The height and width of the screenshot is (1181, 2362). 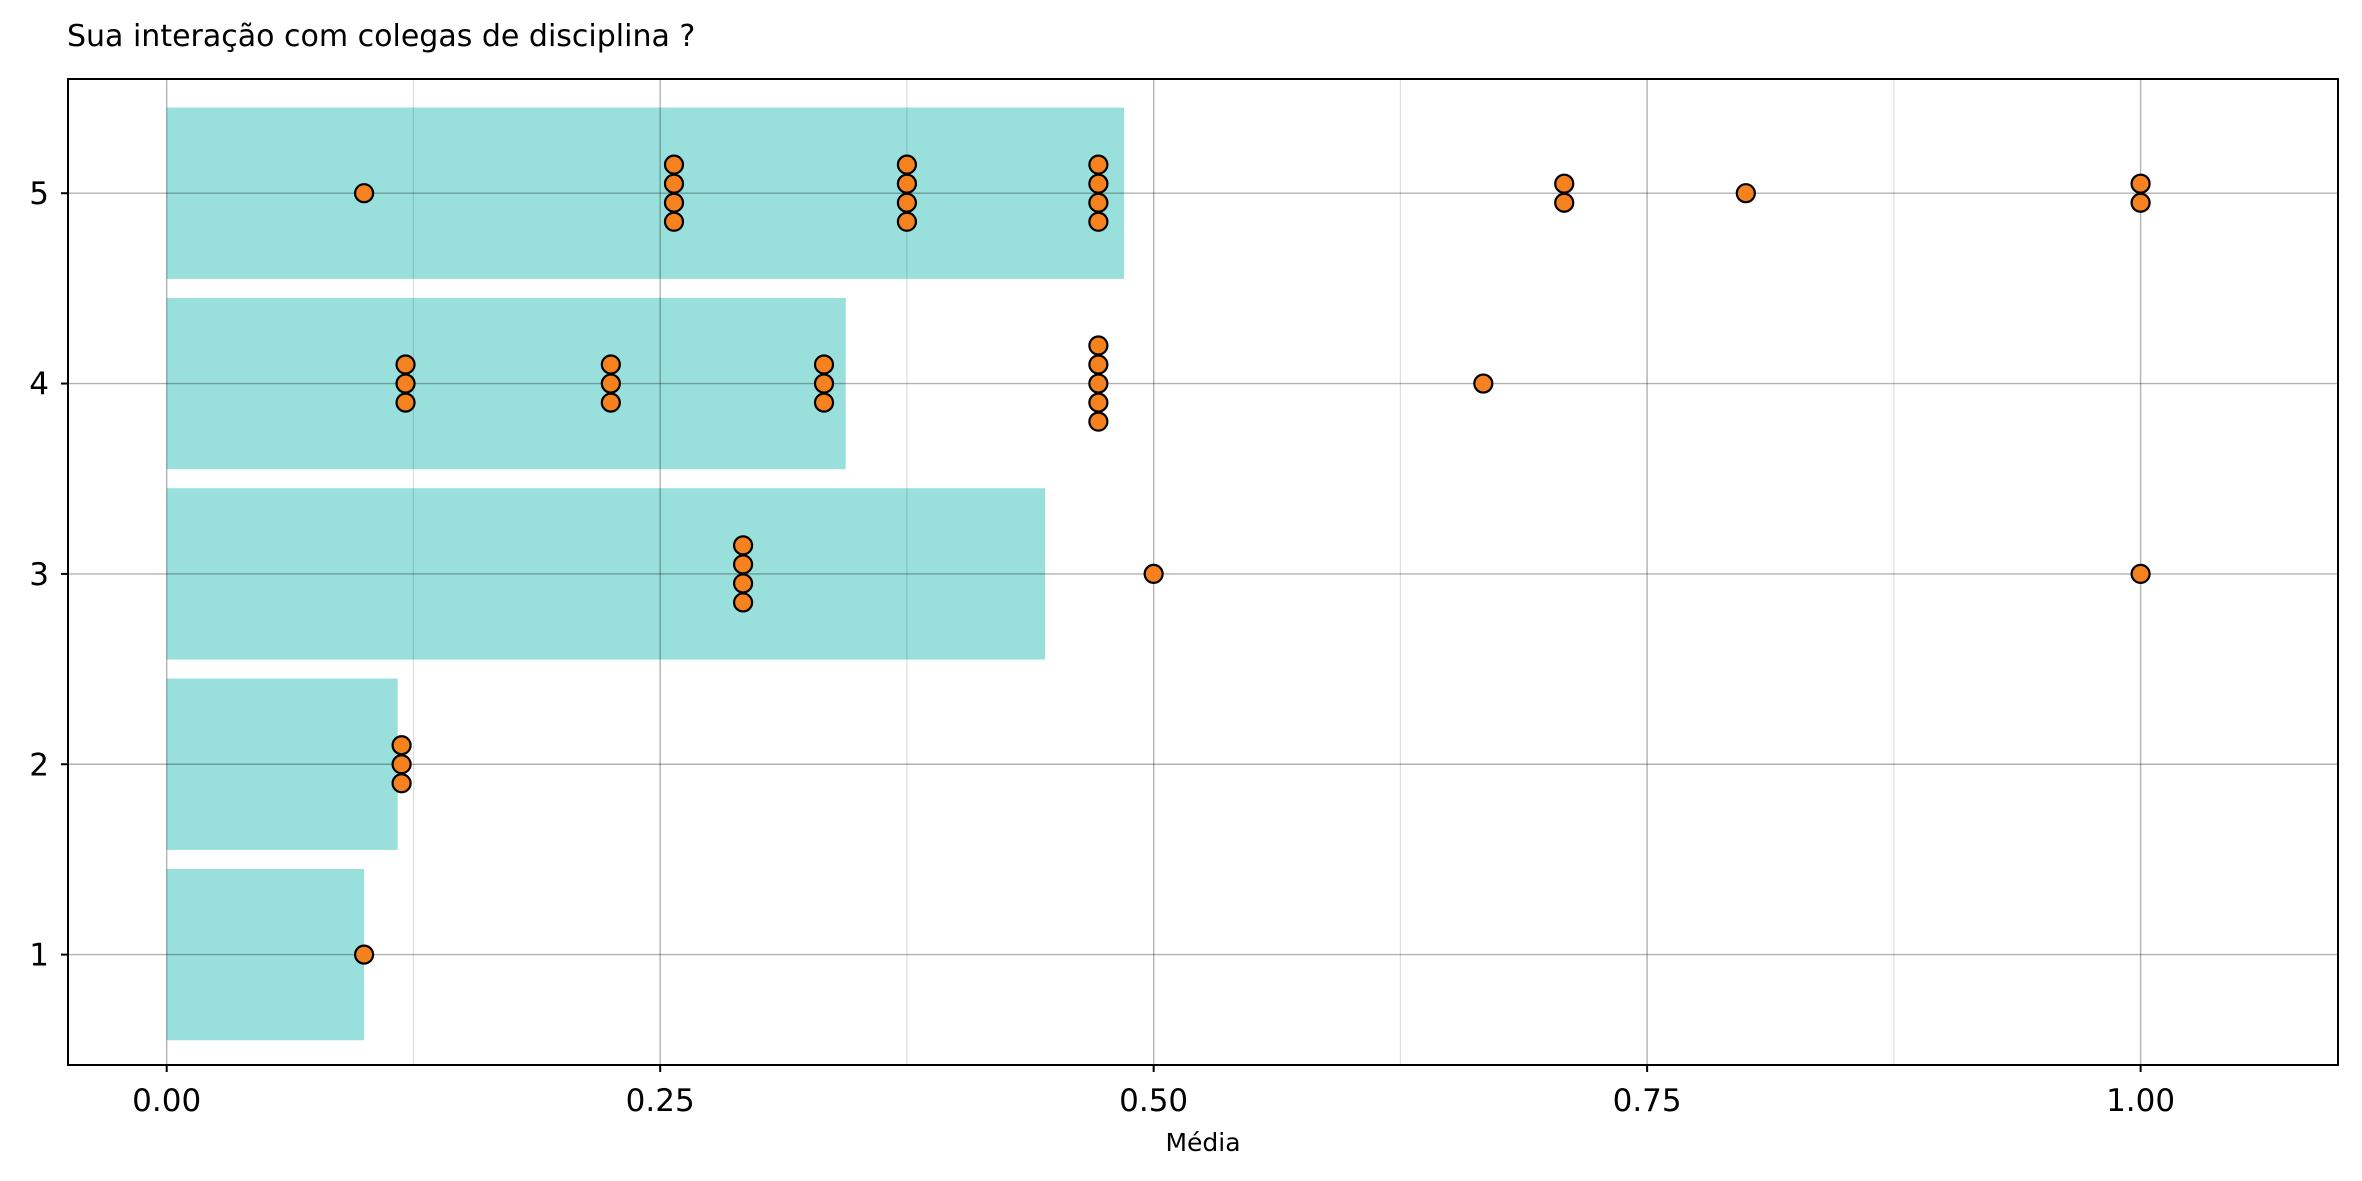 I want to click on y-tick-label: 5, so click(x=39, y=194).